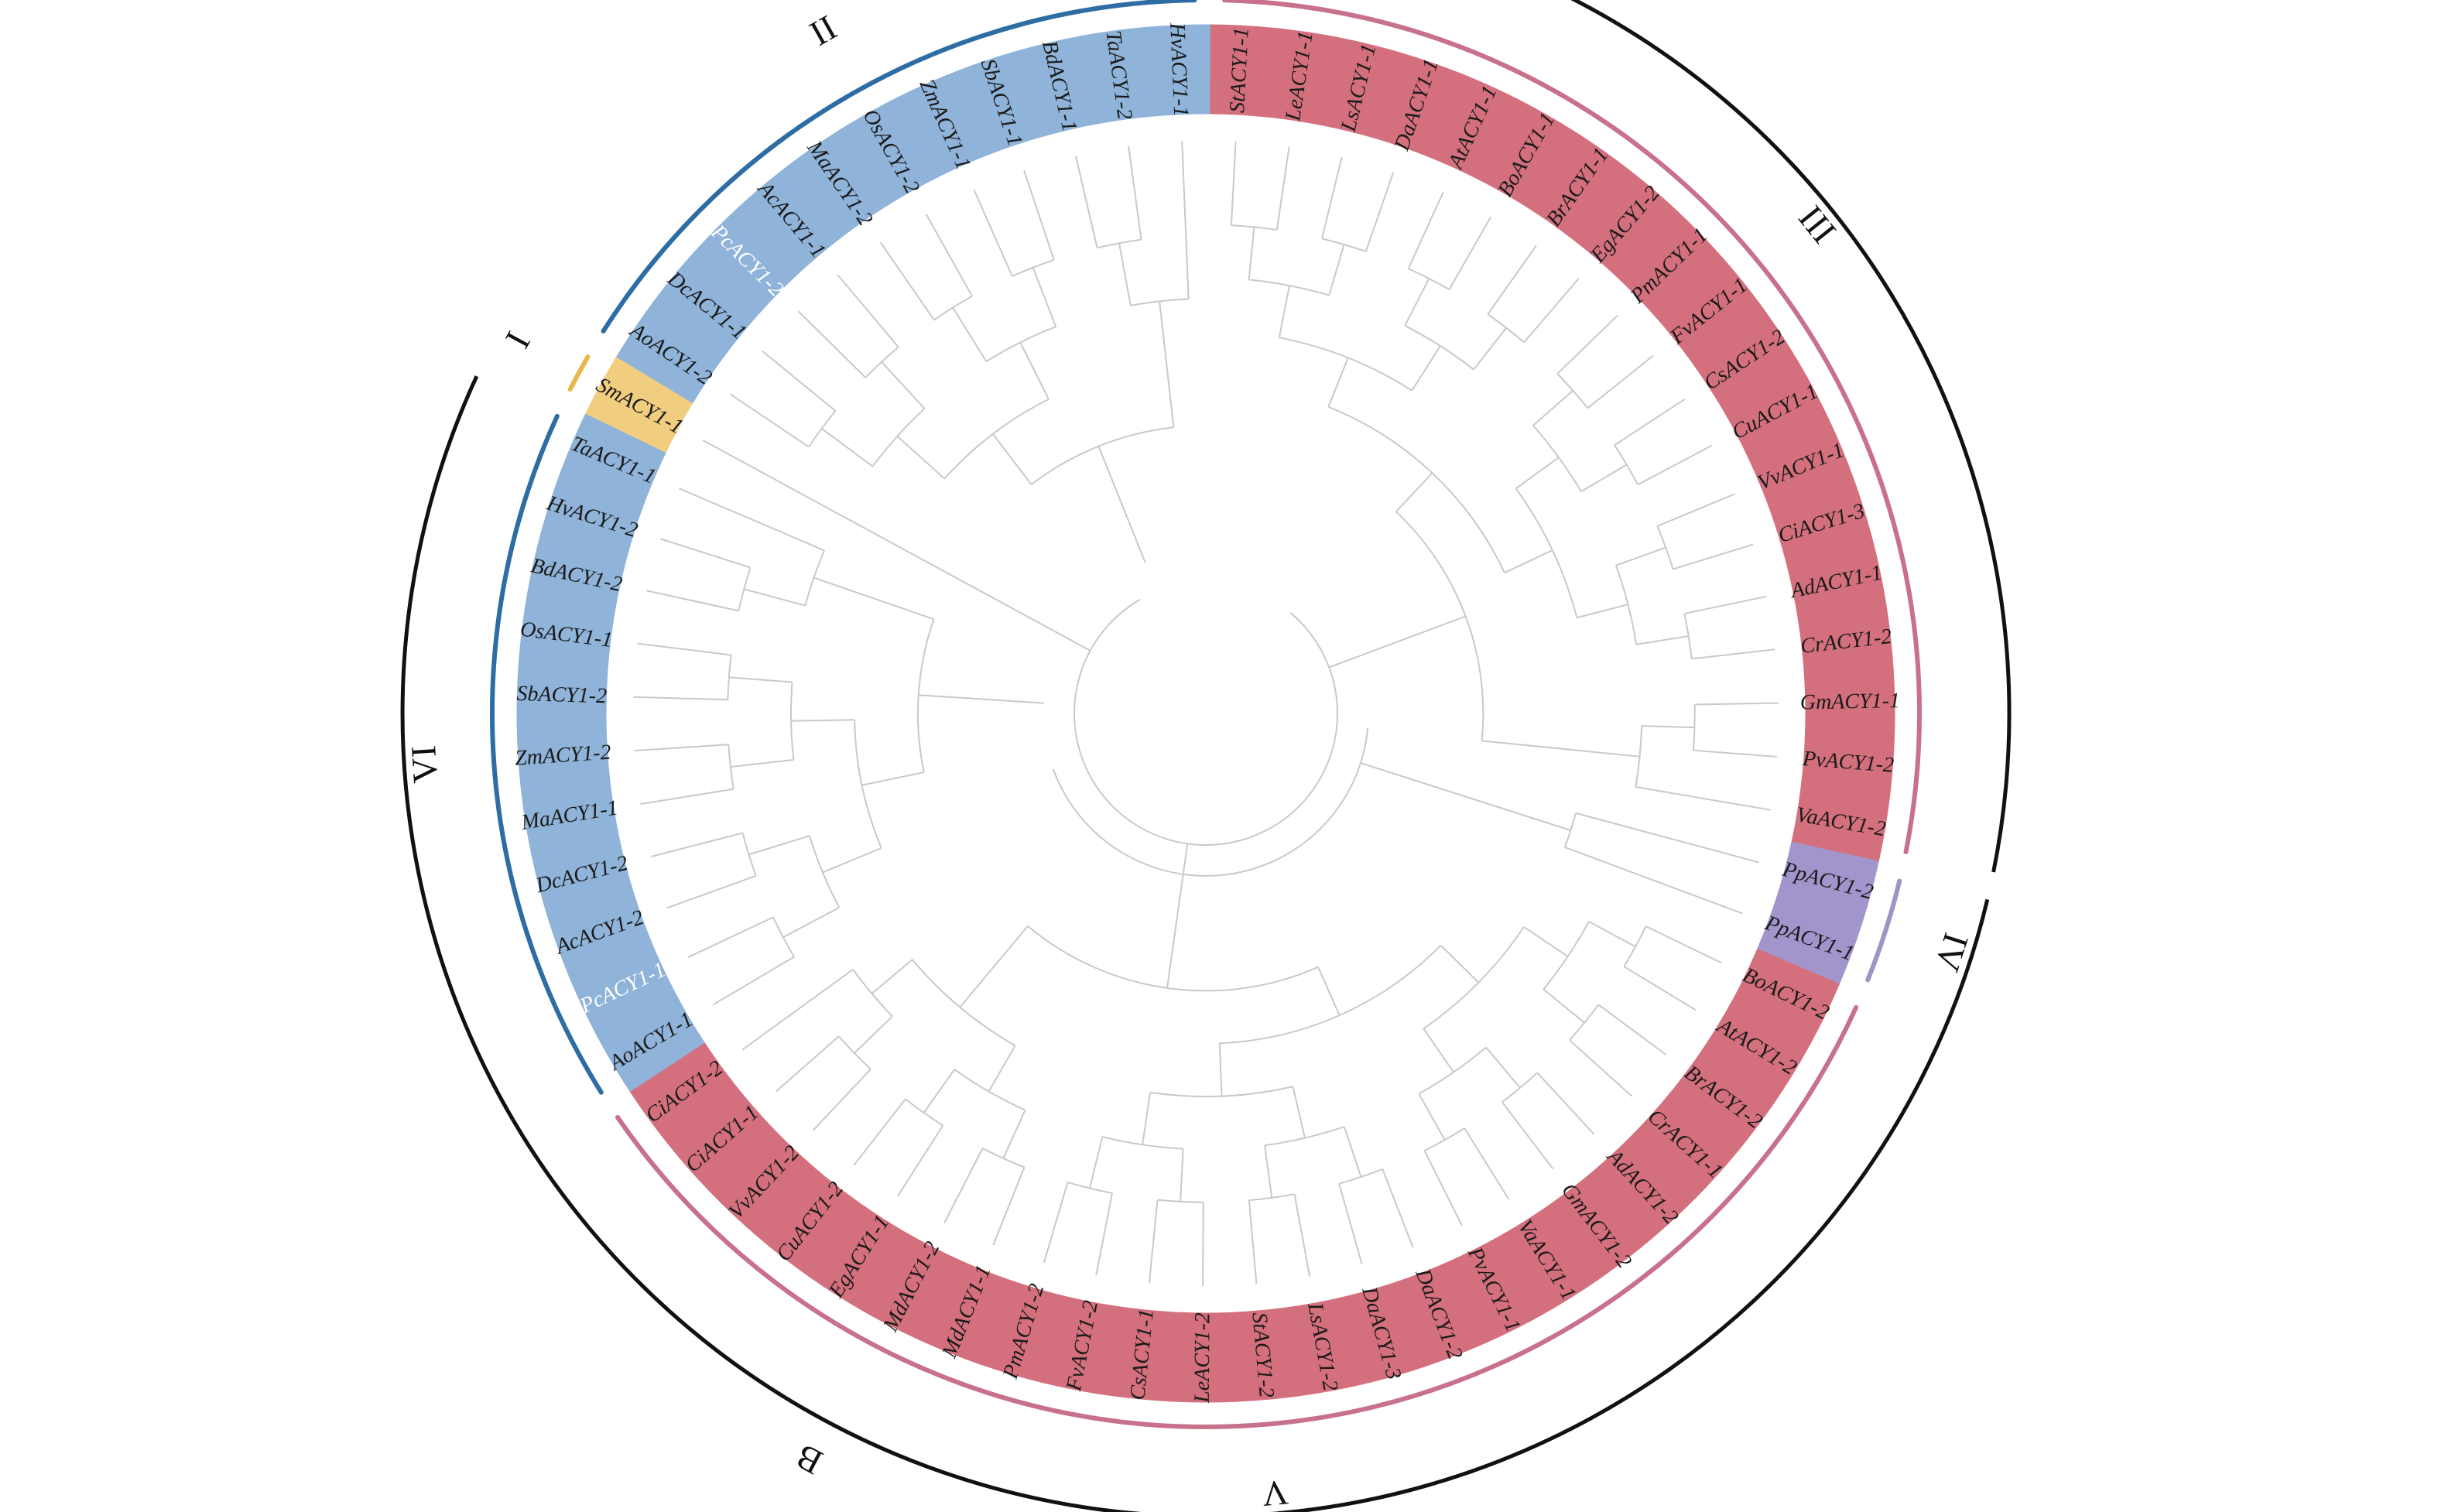 Image resolution: width=2438 pixels, height=1512 pixels. I want to click on taxon-label: GmACY1-1, so click(1850, 702).